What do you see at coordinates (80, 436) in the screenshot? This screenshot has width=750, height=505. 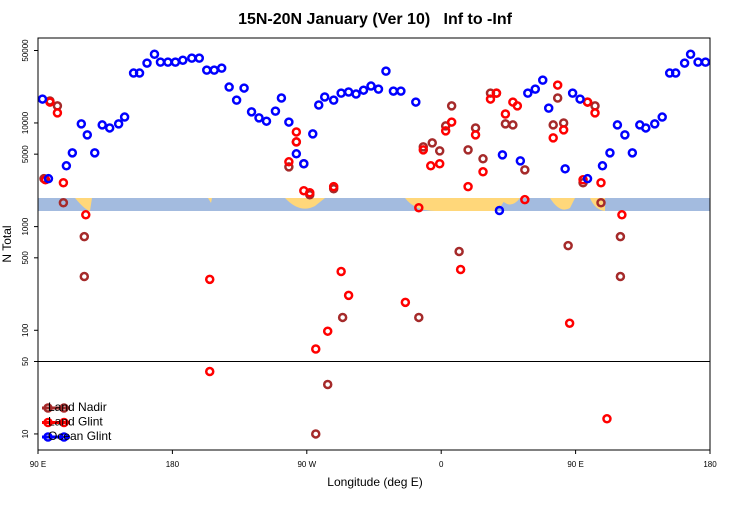 I see `legend-label: Ocean Glint` at bounding box center [80, 436].